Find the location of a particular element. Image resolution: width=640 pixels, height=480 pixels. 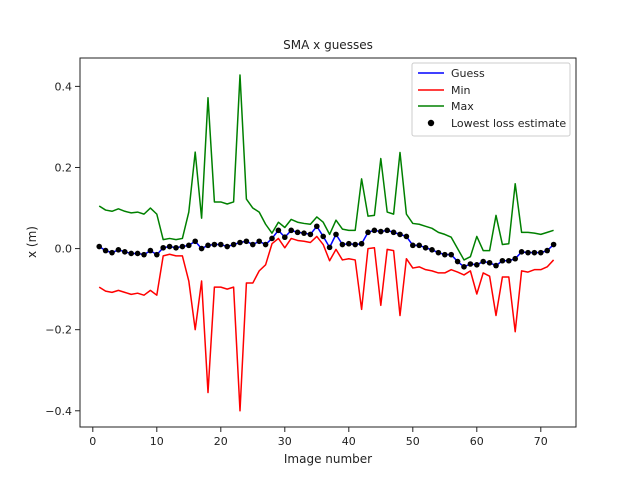

y-tick-label: 0.2 is located at coordinates (64, 167).